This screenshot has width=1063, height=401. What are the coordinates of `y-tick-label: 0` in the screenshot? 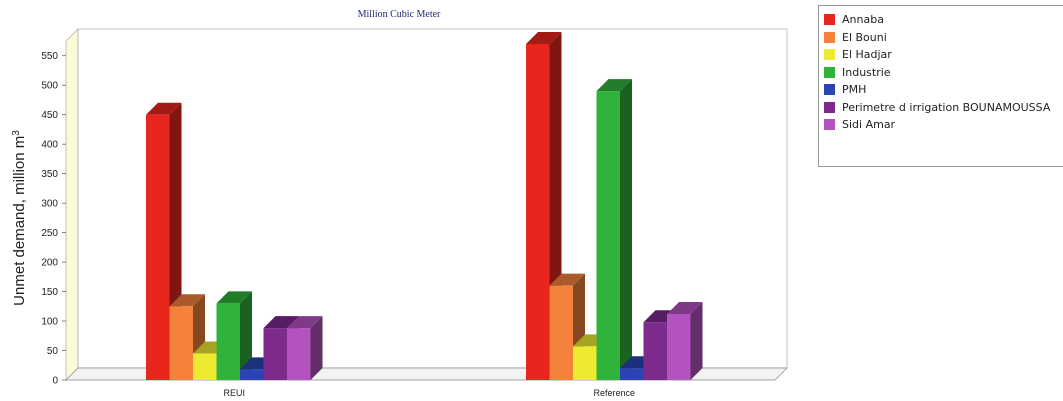 It's located at (55, 381).